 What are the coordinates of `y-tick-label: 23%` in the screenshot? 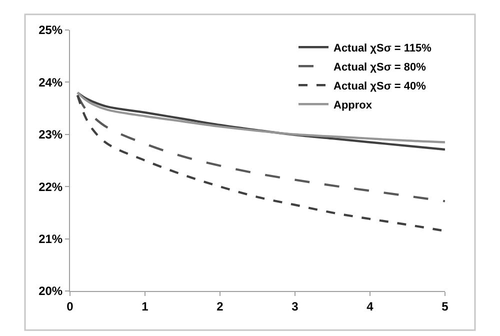 It's located at (50, 135).